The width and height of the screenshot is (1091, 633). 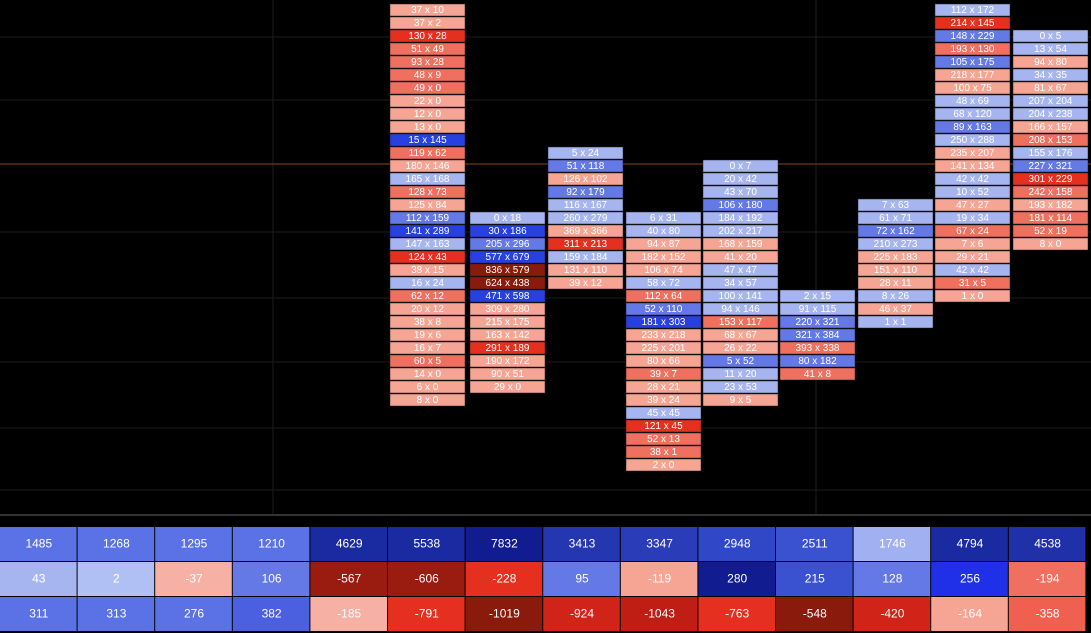 I want to click on cell-label: 41 x 20, so click(x=740, y=257).